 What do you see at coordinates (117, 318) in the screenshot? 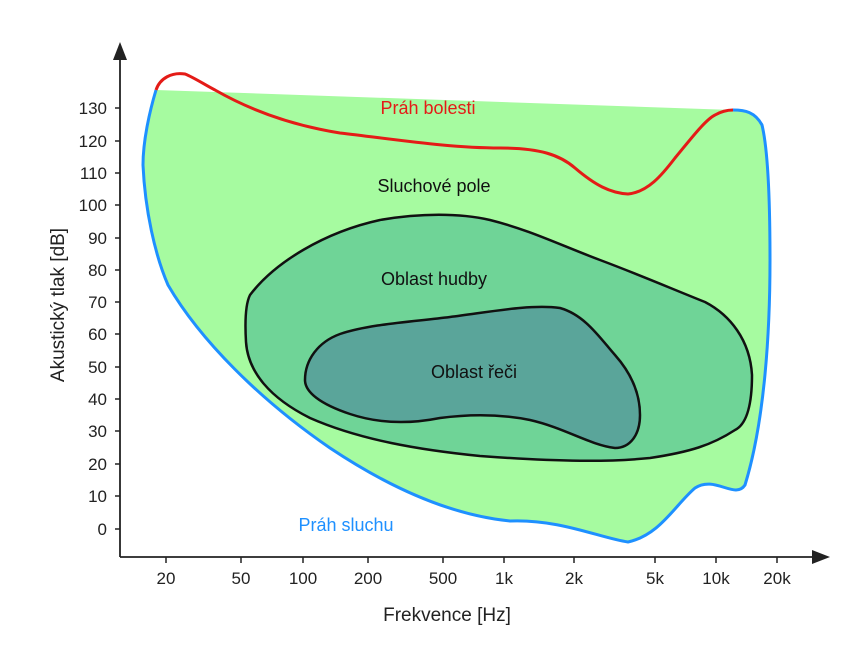
I see `y-axis-ticks` at bounding box center [117, 318].